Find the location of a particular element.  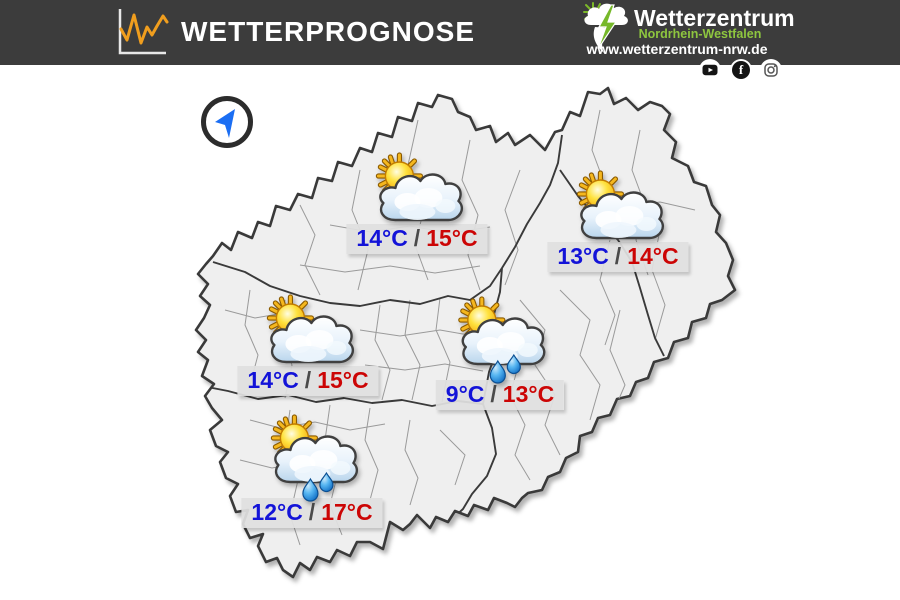

temp-min: 9°C is located at coordinates (465, 394).